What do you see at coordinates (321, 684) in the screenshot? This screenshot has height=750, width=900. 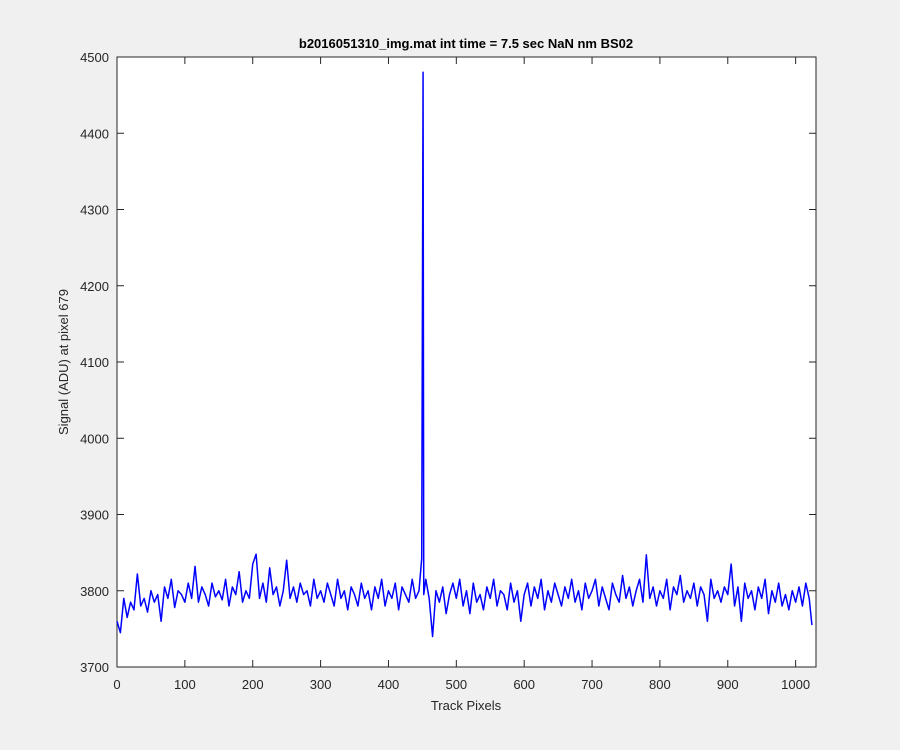 I see `x-tick-label: 300` at bounding box center [321, 684].